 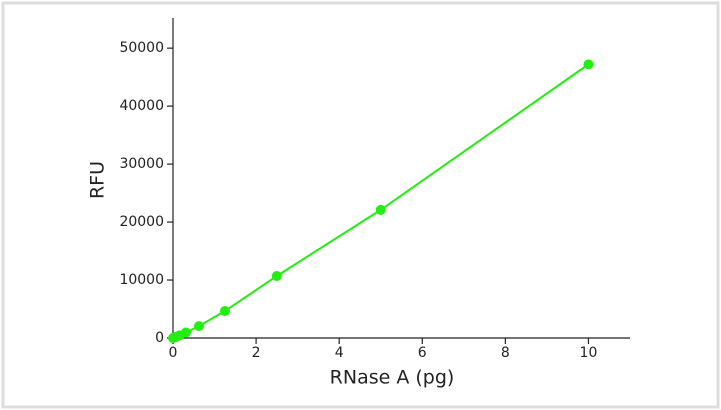 What do you see at coordinates (256, 353) in the screenshot?
I see `x-tick-label: 2` at bounding box center [256, 353].